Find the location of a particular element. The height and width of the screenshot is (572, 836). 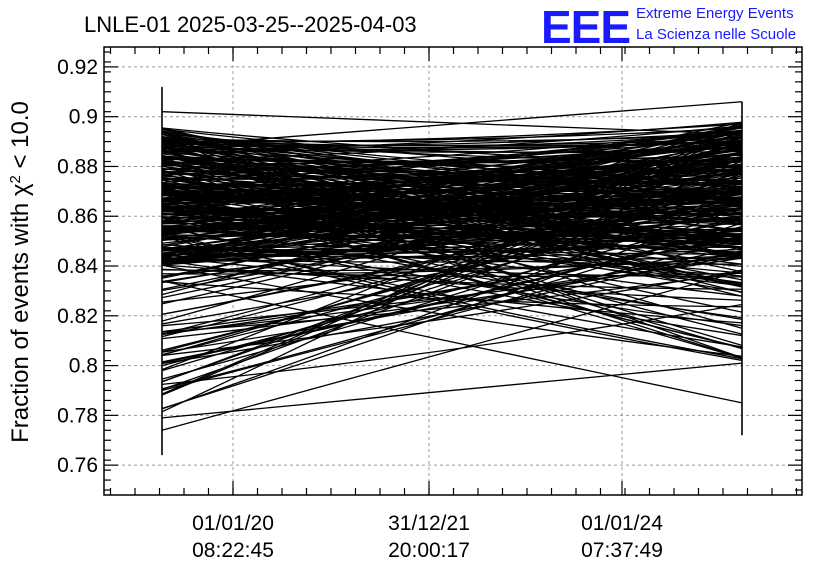

y-tick-label: 0.8 is located at coordinates (83, 366).